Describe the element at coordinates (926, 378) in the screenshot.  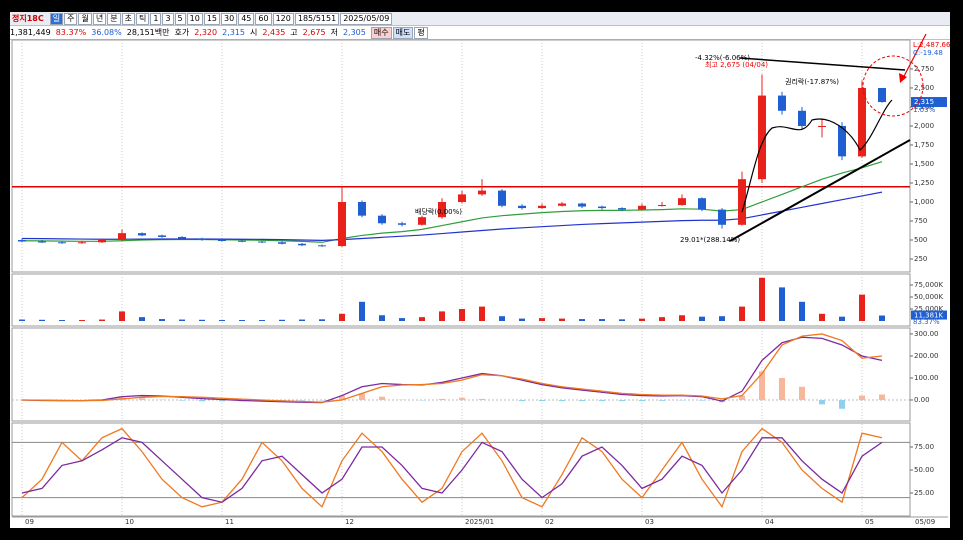
I see `y-tick-label: 100.00` at that location.